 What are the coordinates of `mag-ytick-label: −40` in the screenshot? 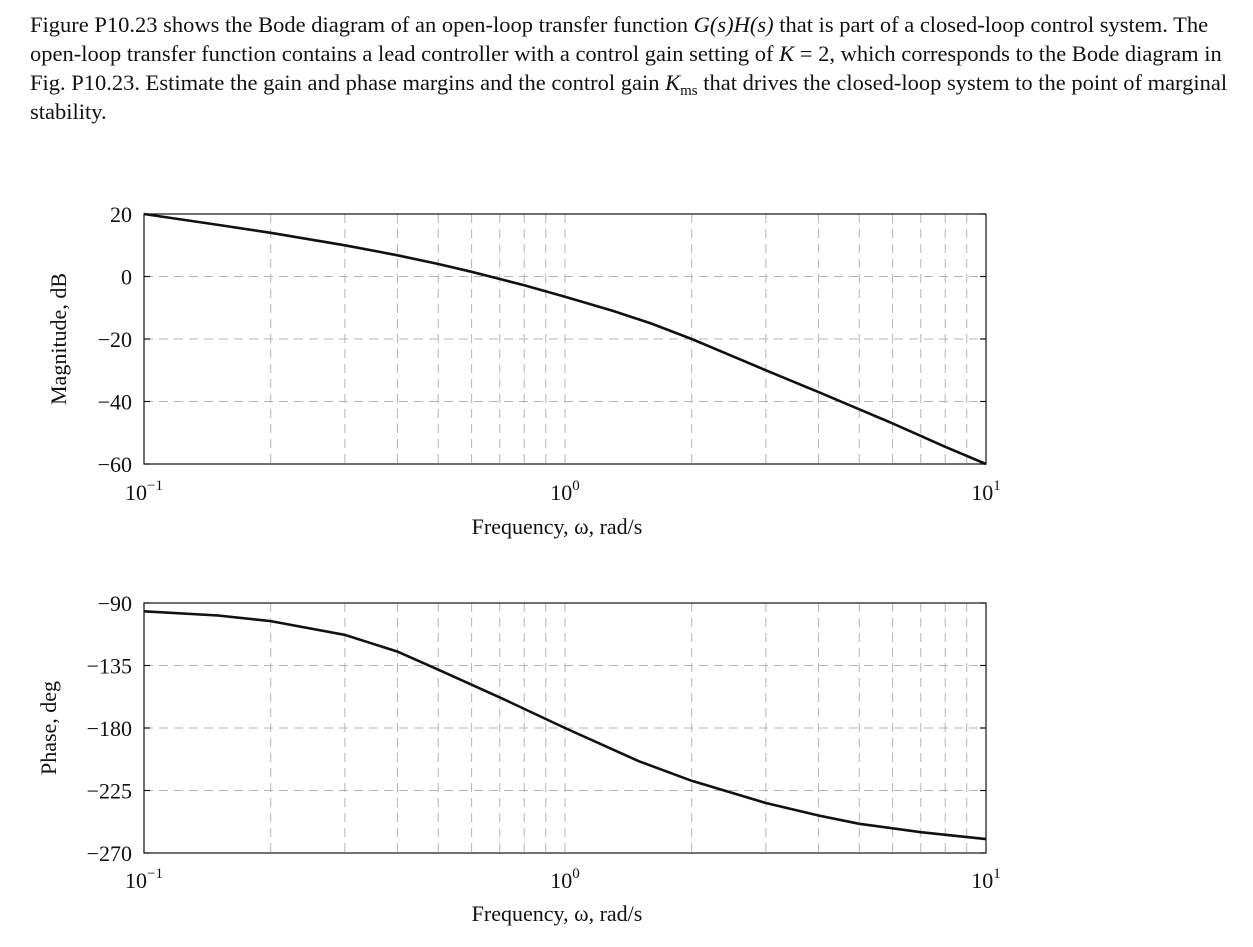 It's located at (115, 402).